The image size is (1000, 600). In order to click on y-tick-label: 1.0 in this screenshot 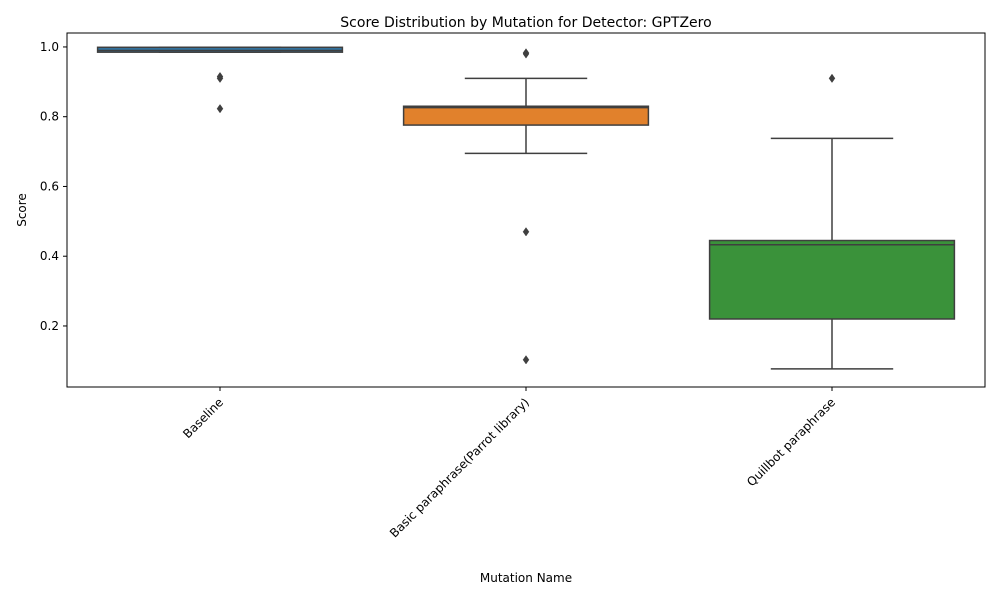, I will do `click(49, 47)`.